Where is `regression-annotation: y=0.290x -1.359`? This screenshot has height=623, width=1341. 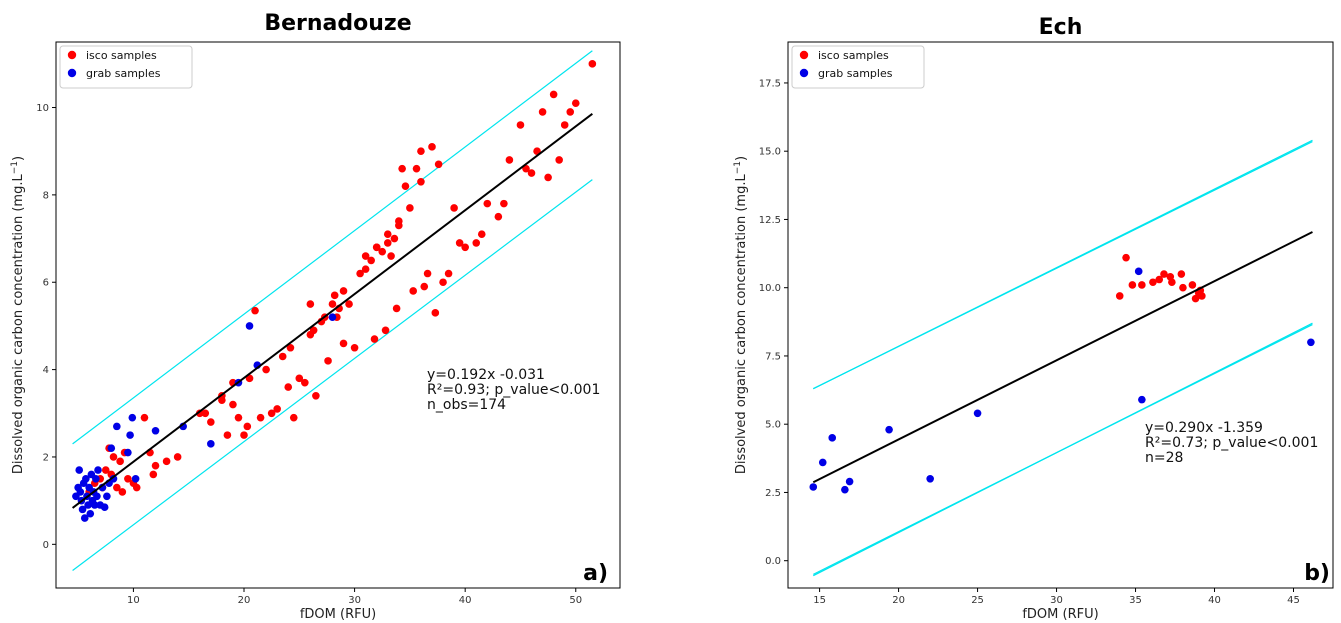 regression-annotation: y=0.290x -1.359 is located at coordinates (1204, 428).